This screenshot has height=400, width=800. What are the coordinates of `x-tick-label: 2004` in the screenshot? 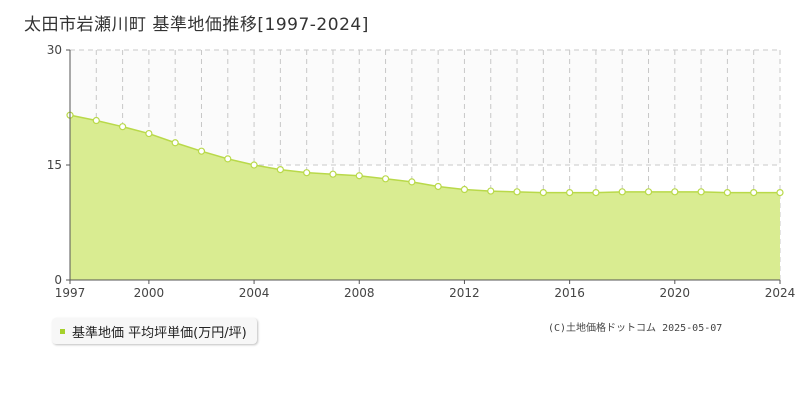 It's located at (254, 293).